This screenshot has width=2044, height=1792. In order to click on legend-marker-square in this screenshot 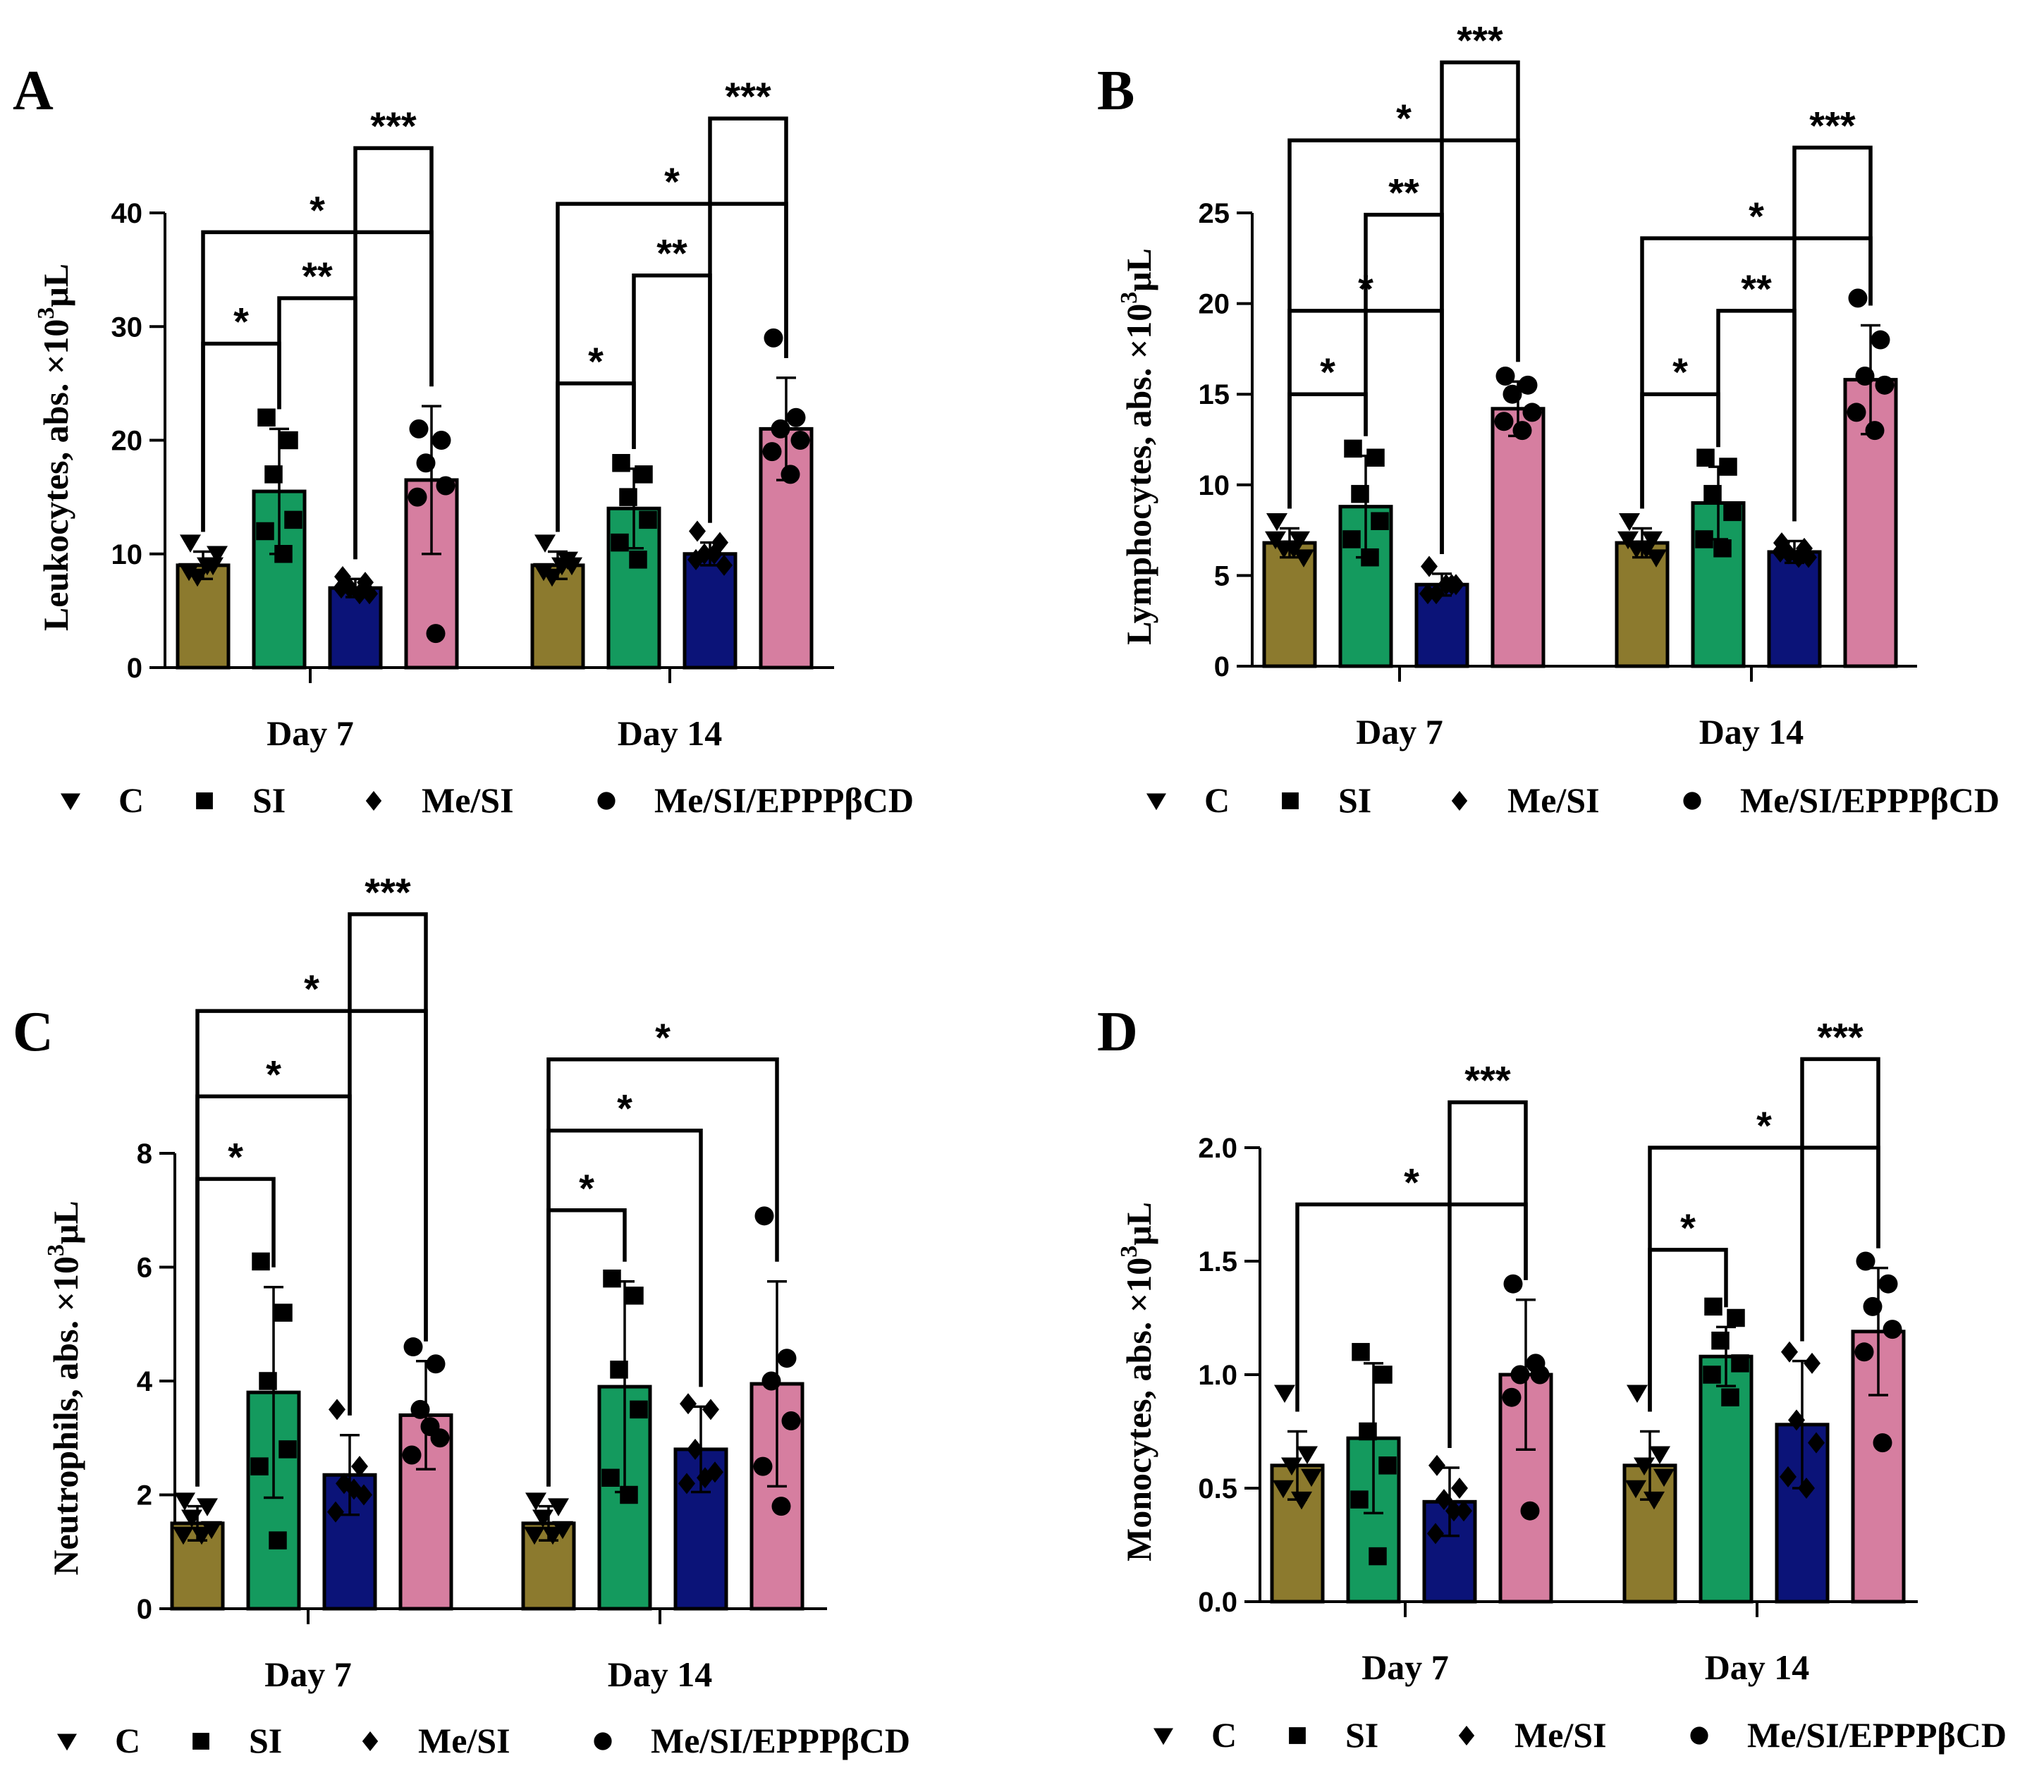, I will do `click(1297, 1736)`.